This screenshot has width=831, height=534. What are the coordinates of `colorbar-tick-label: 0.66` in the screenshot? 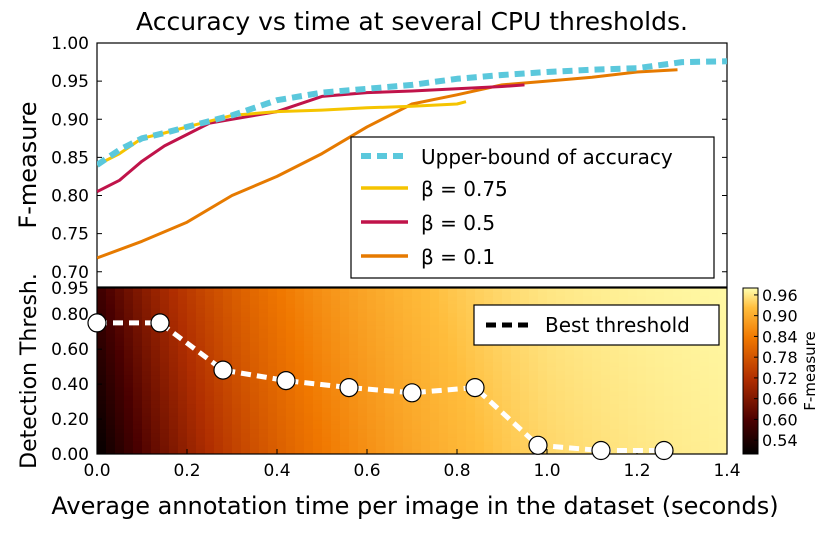 It's located at (780, 399).